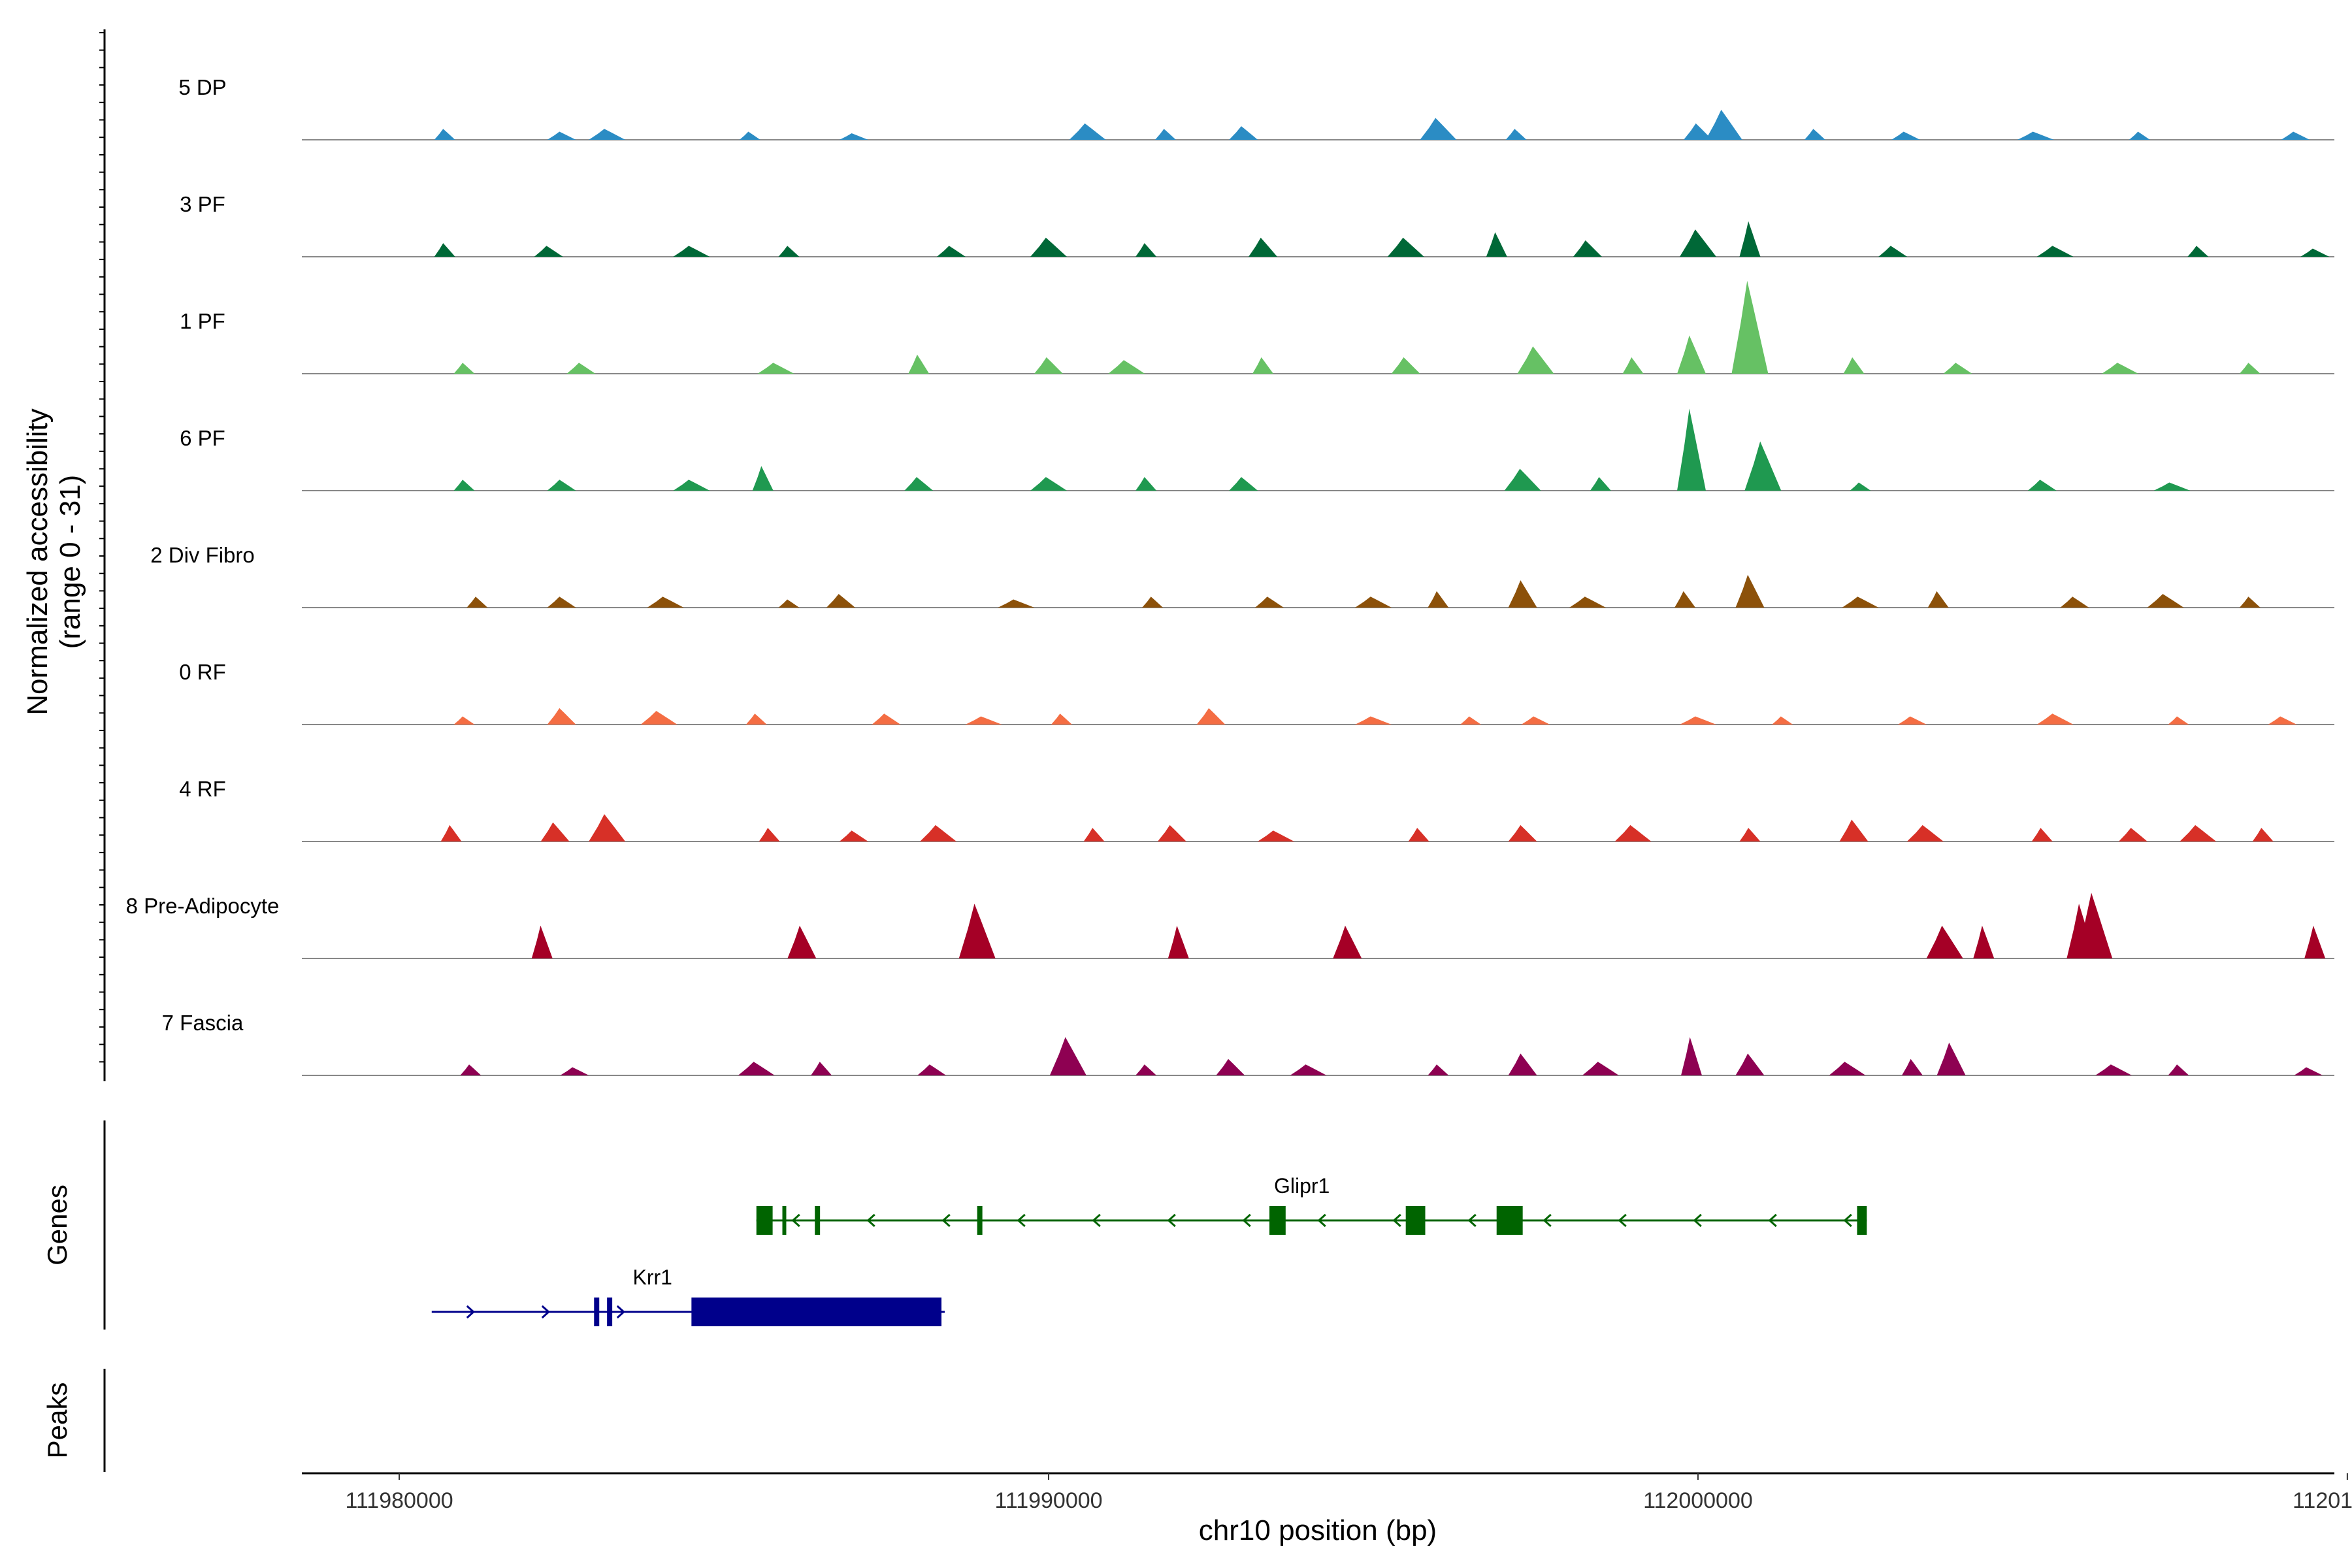 The width and height of the screenshot is (2352, 1568). I want to click on track-label: 8 Pre-Adipocyte, so click(203, 906).